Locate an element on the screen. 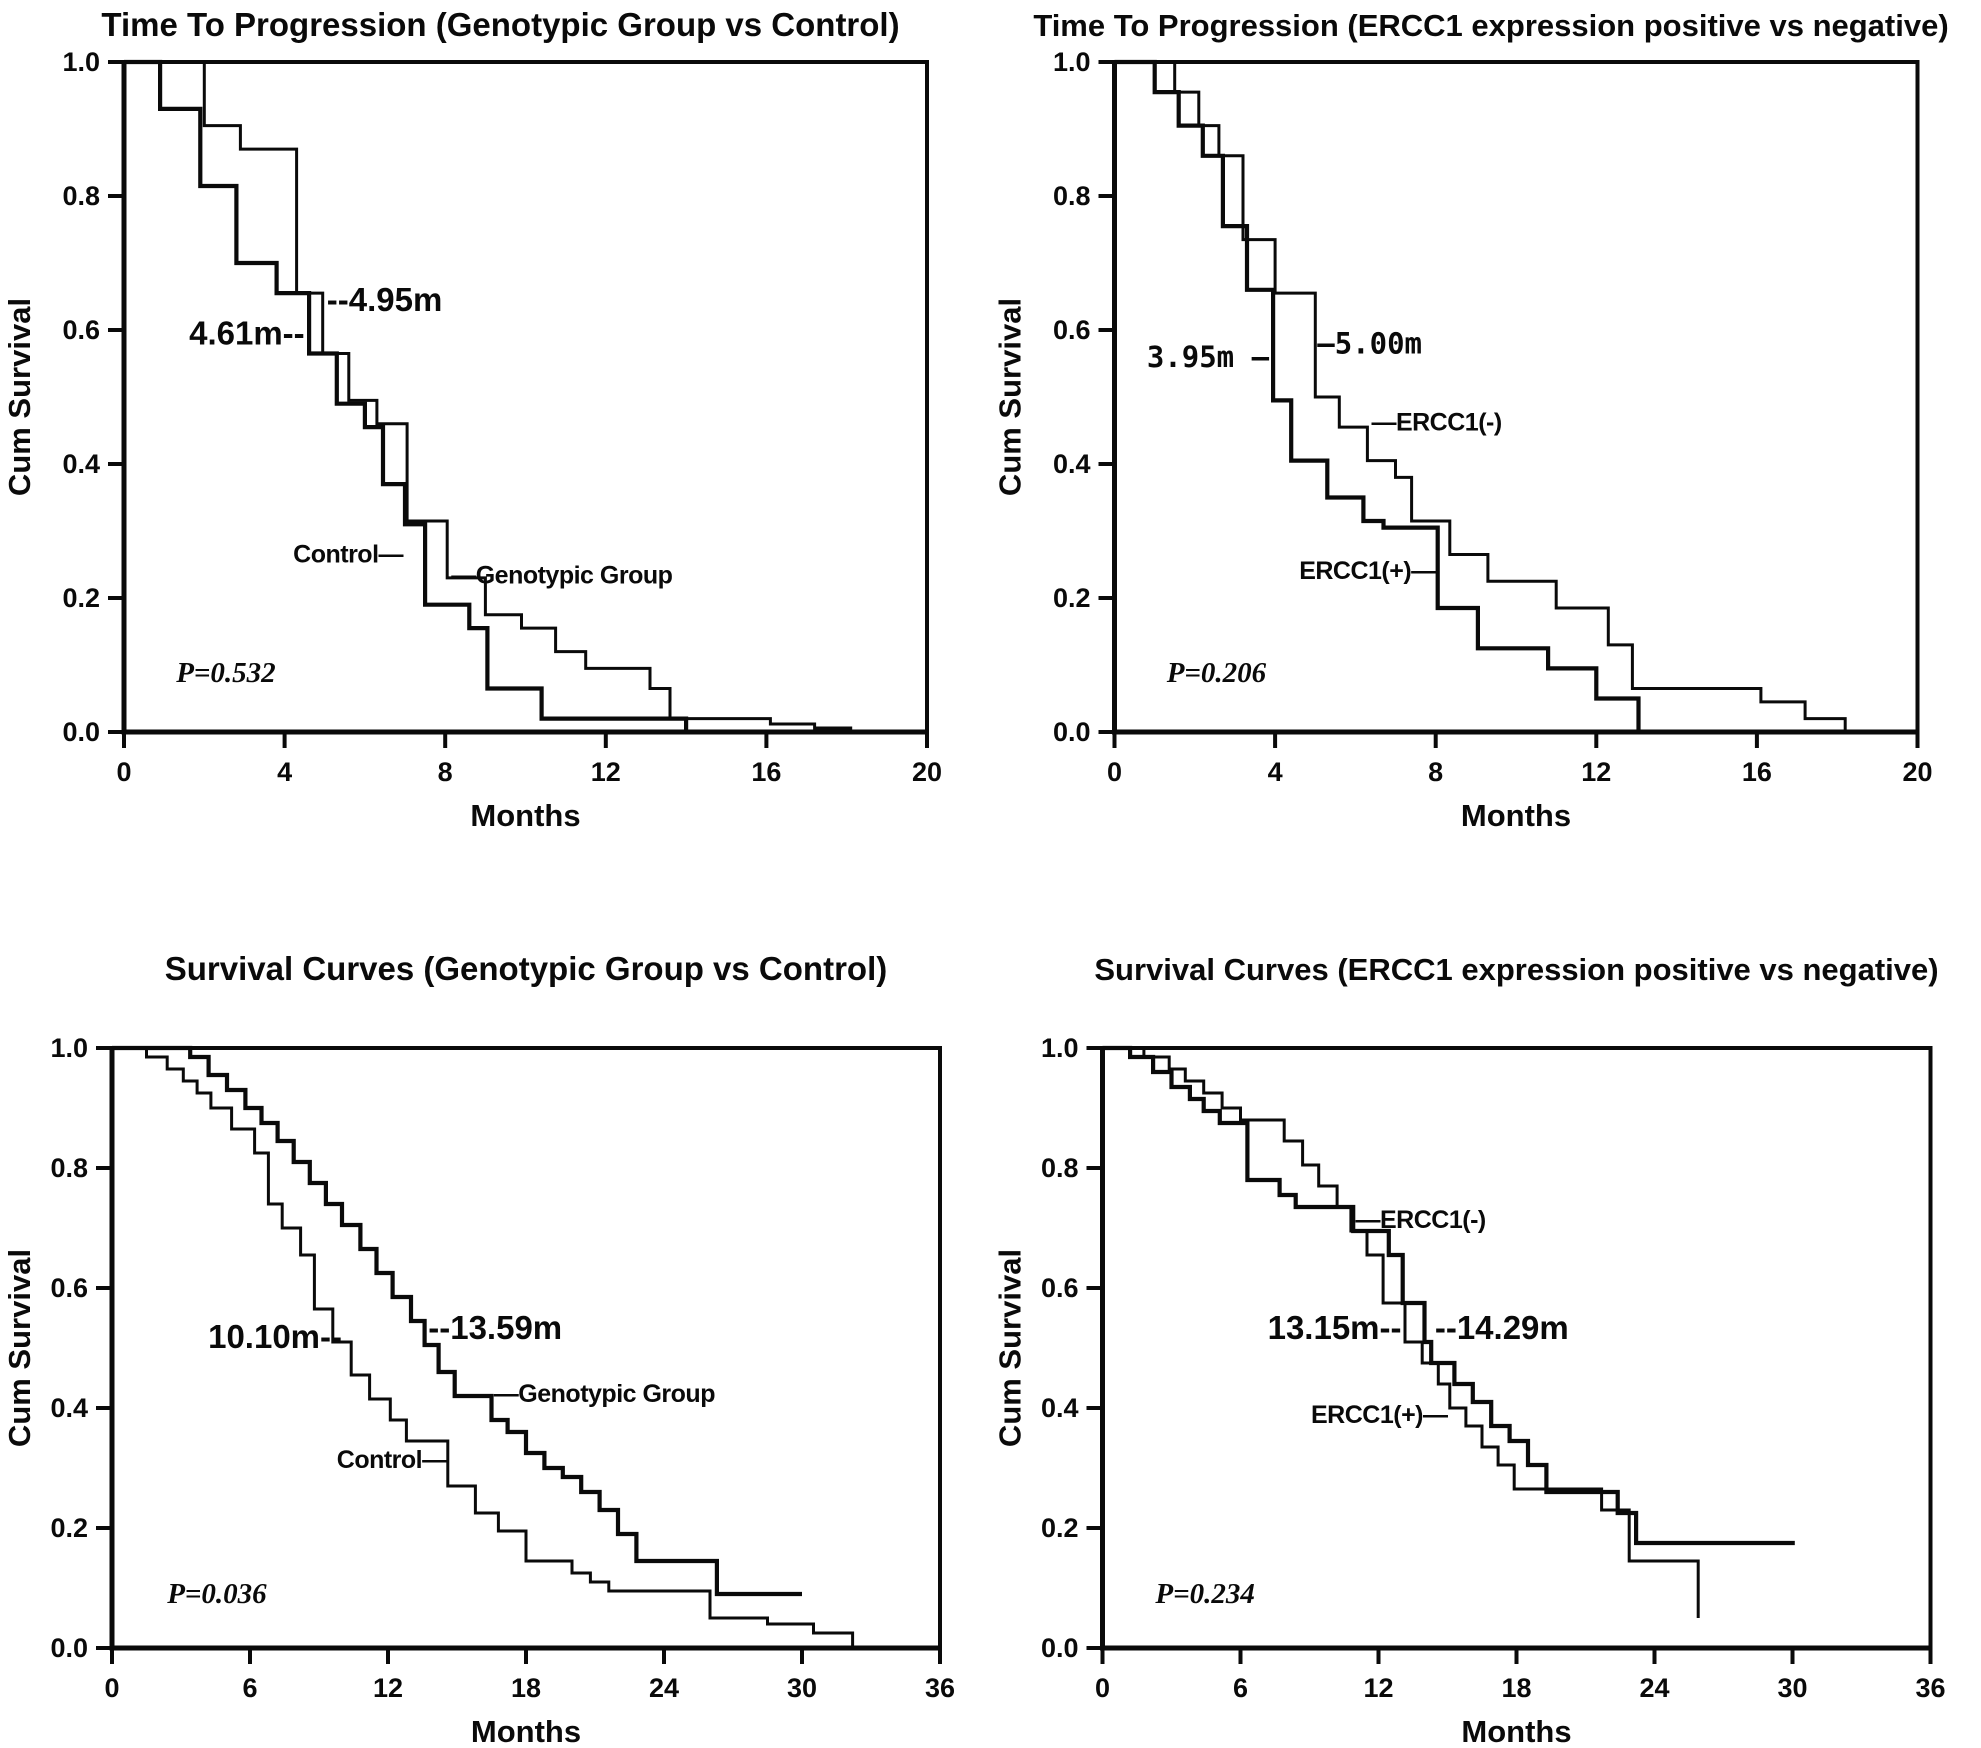 The height and width of the screenshot is (1748, 1981). x-tick-label: 16 is located at coordinates (766, 772).